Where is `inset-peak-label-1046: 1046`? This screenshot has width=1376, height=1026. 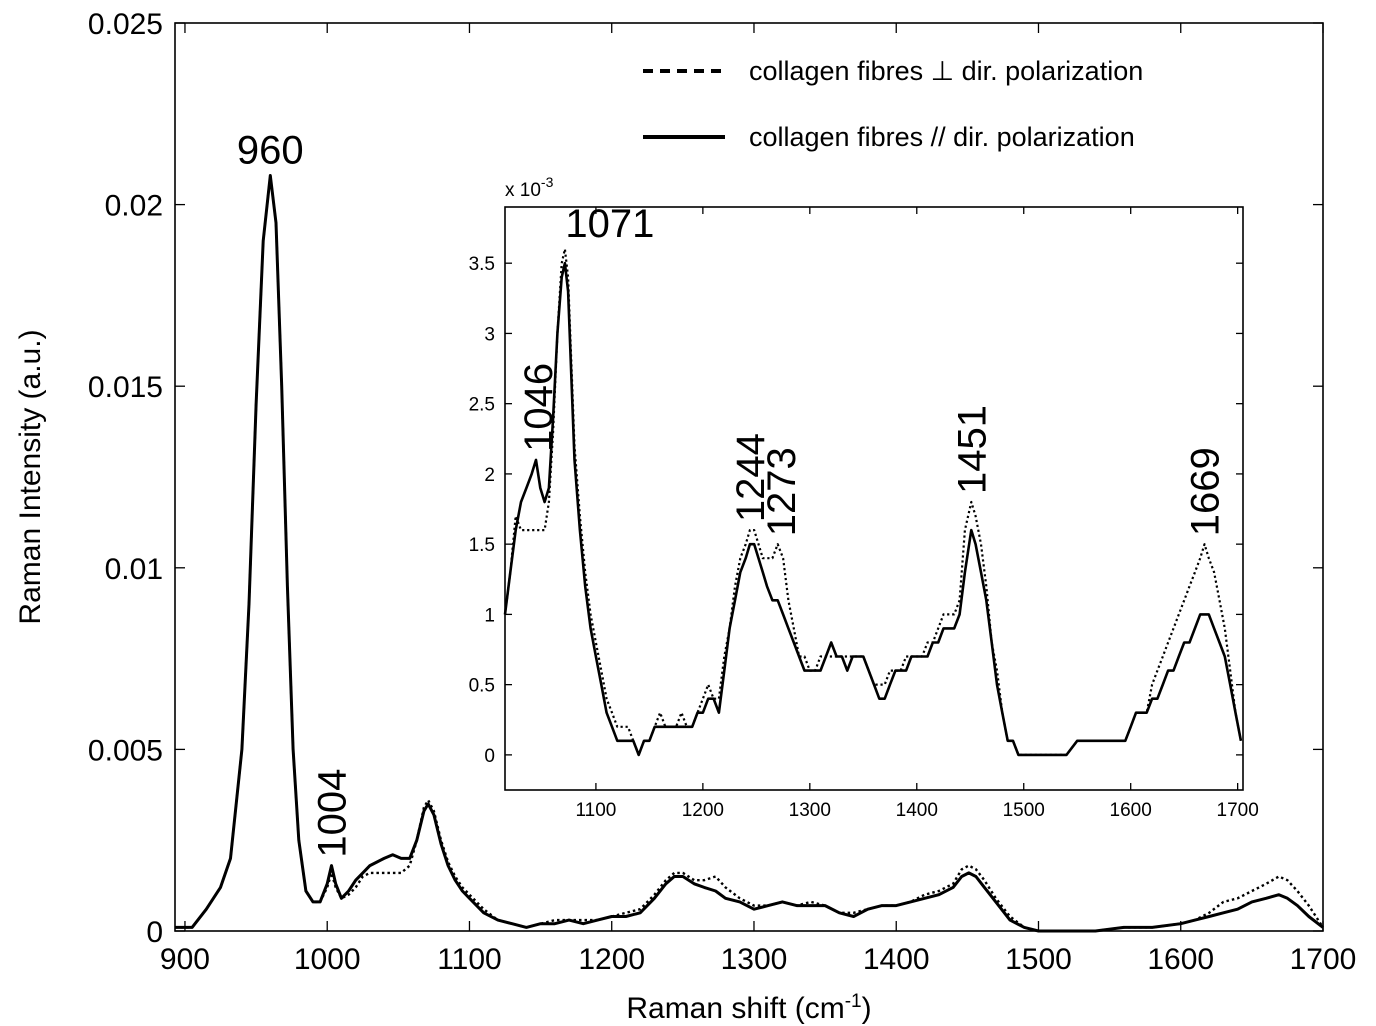
inset-peak-label-1046: 1046 is located at coordinates (539, 407).